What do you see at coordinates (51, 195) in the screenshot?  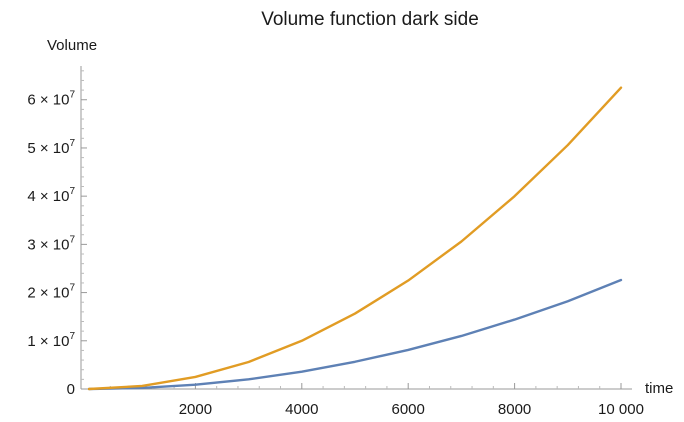 I see `y-tick-label: 4 × 10⁷` at bounding box center [51, 195].